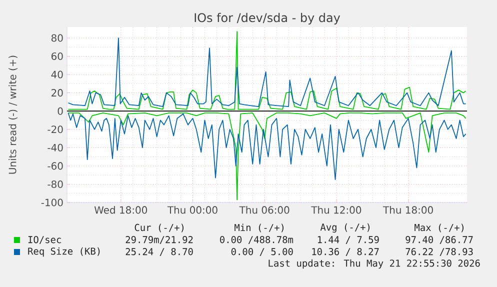 The width and height of the screenshot is (497, 287). Describe the element at coordinates (439, 240) in the screenshot. I see `text: 97.40 /86.77` at that location.